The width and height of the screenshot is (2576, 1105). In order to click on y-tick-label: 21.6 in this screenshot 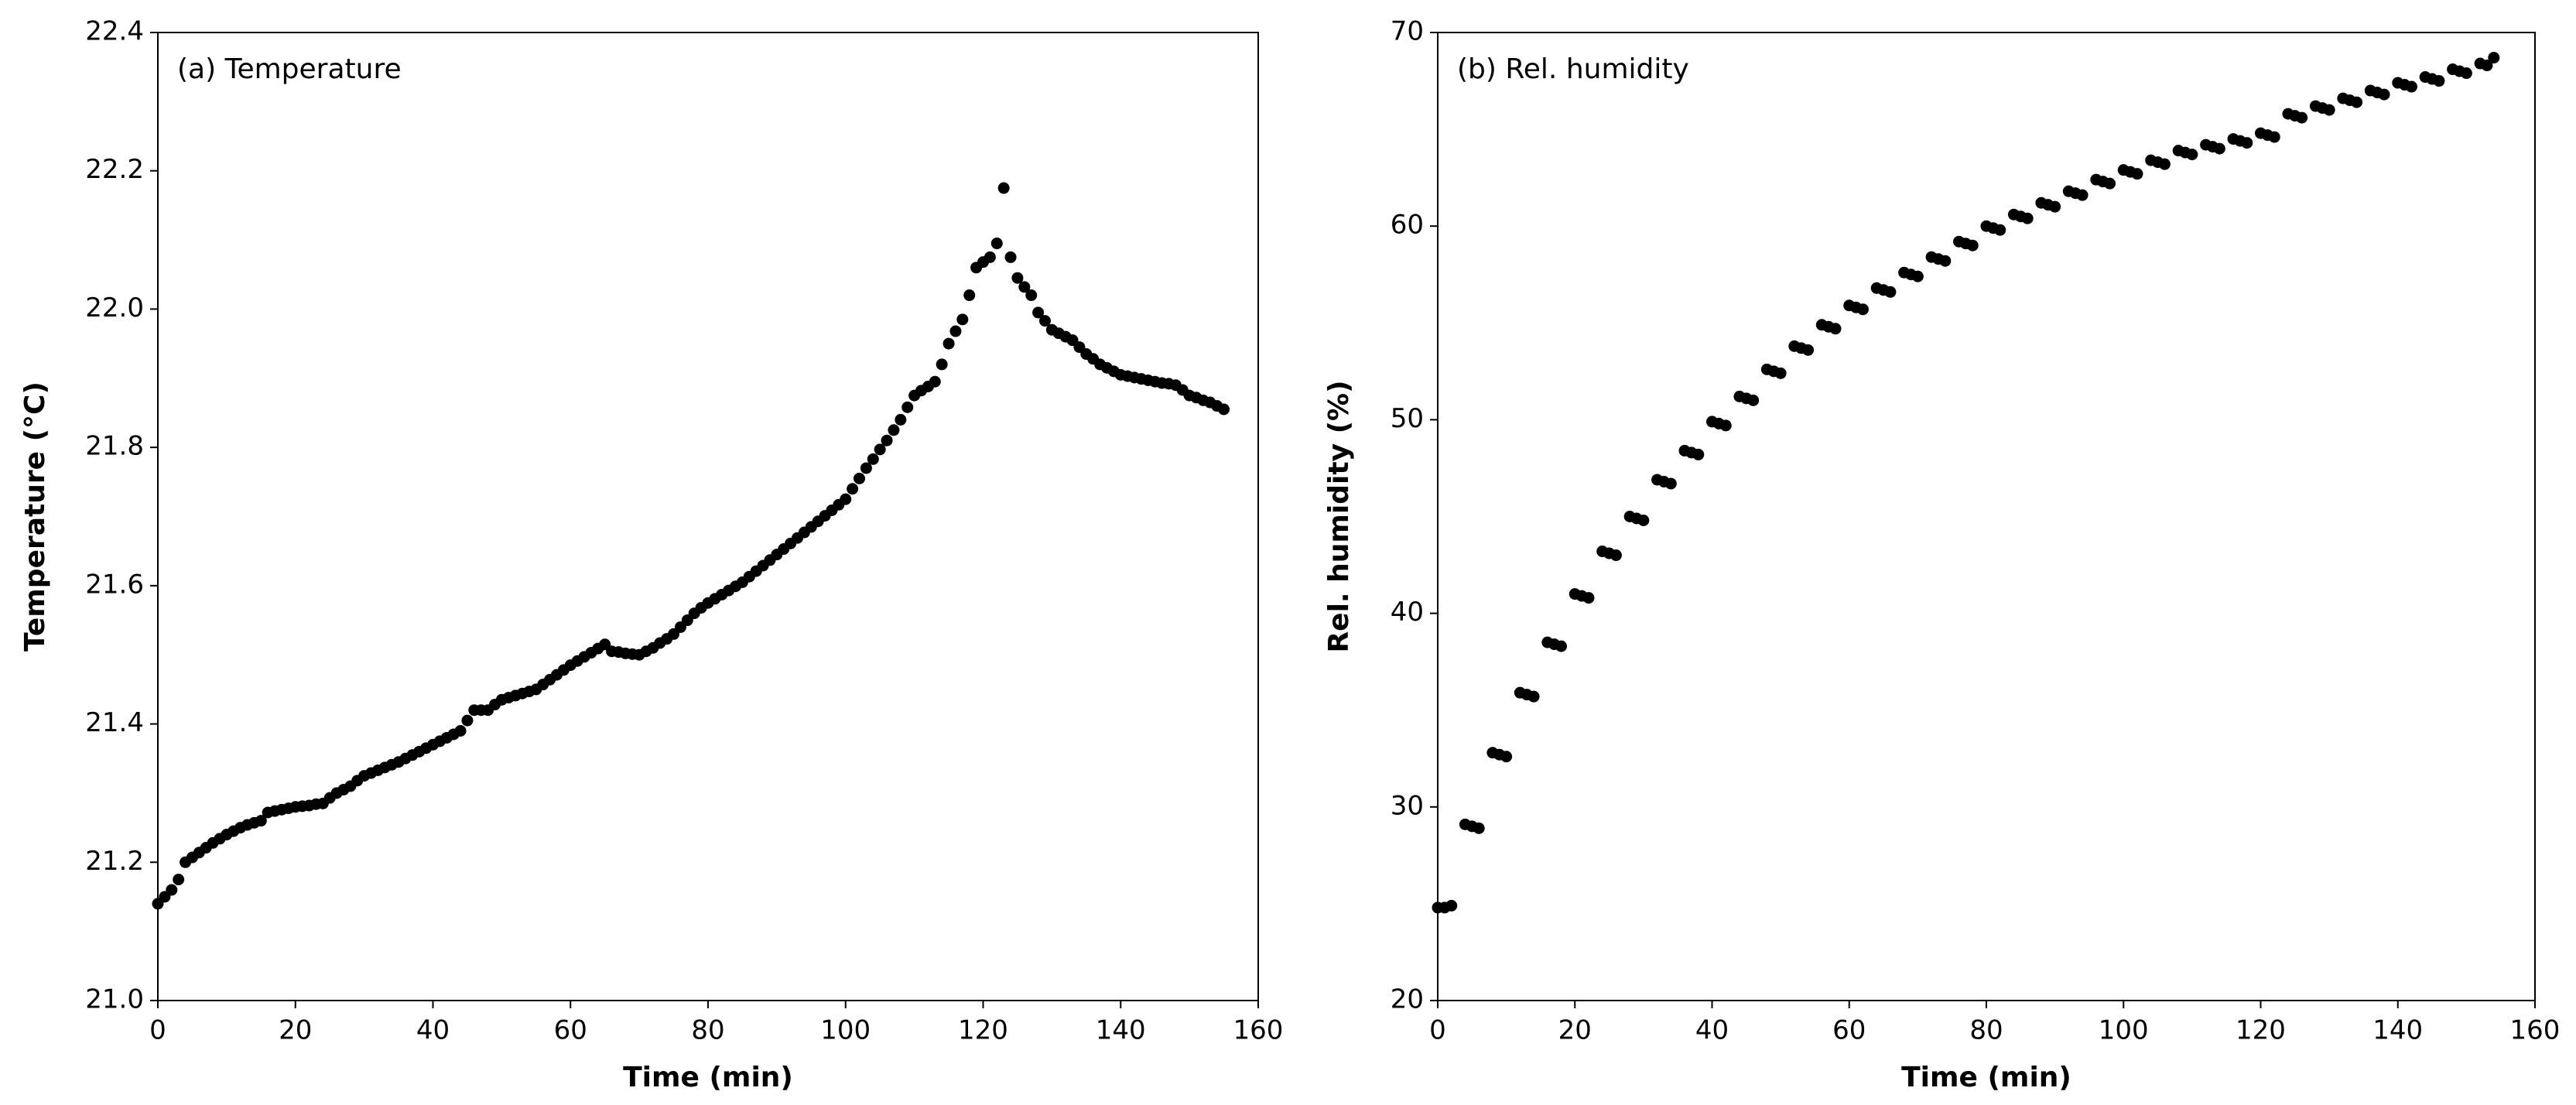, I will do `click(115, 585)`.